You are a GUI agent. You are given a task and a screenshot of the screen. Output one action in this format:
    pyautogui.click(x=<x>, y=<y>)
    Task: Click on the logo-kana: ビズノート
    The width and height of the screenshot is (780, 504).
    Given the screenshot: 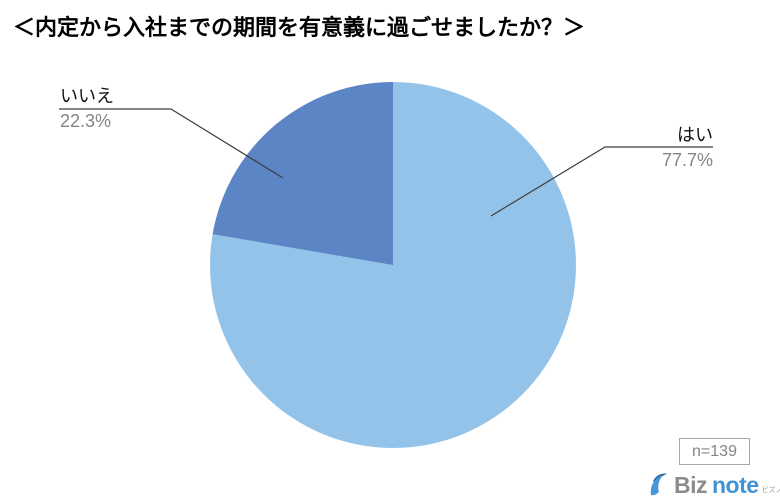 What is the action you would take?
    pyautogui.click(x=770, y=490)
    